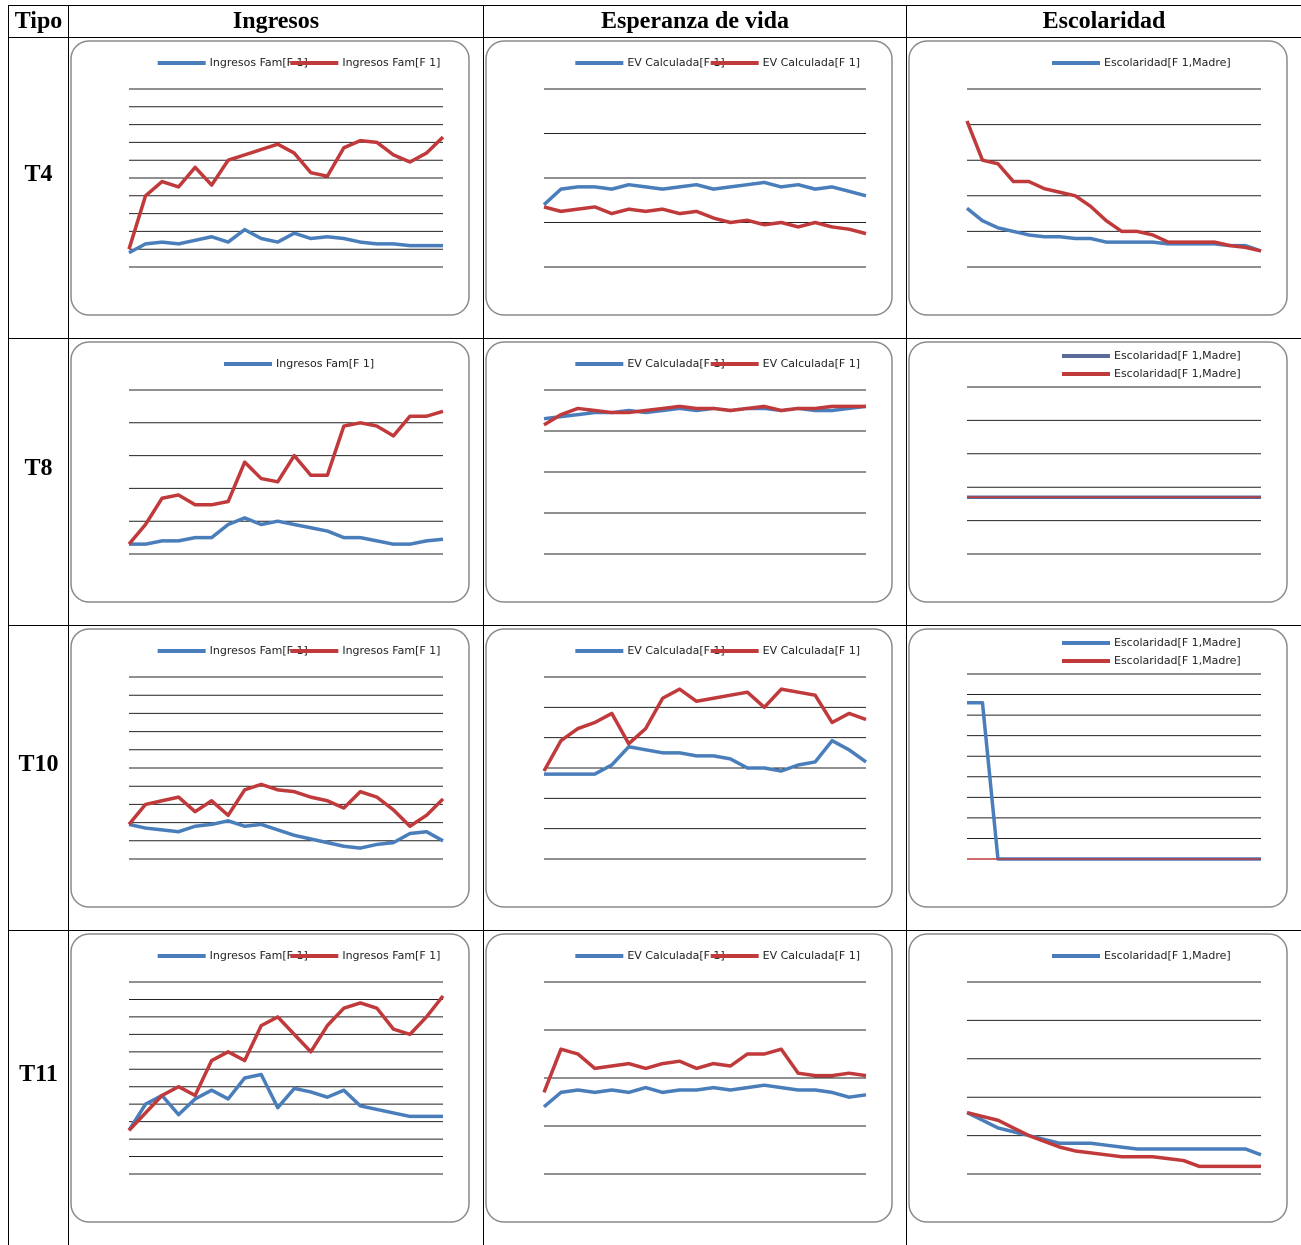 The image size is (1301, 1245). I want to click on header-cell: Ingresos, so click(276, 21).